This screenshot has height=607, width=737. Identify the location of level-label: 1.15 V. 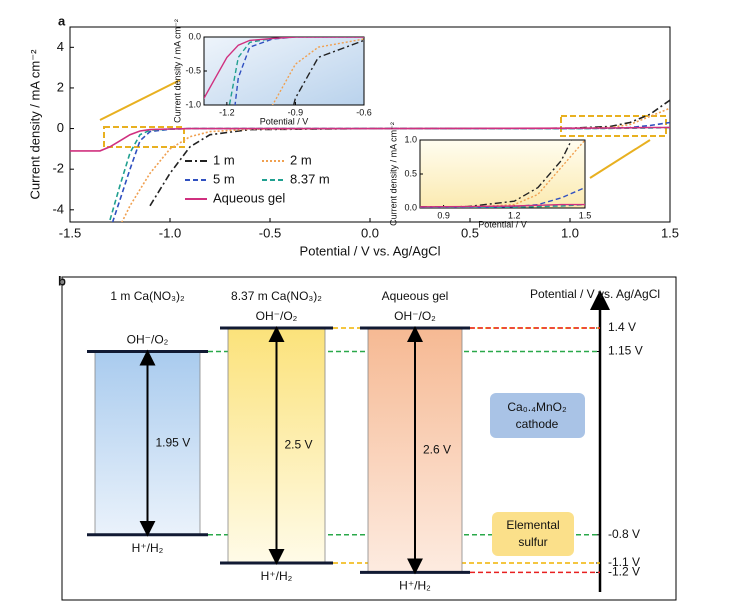
(625, 351).